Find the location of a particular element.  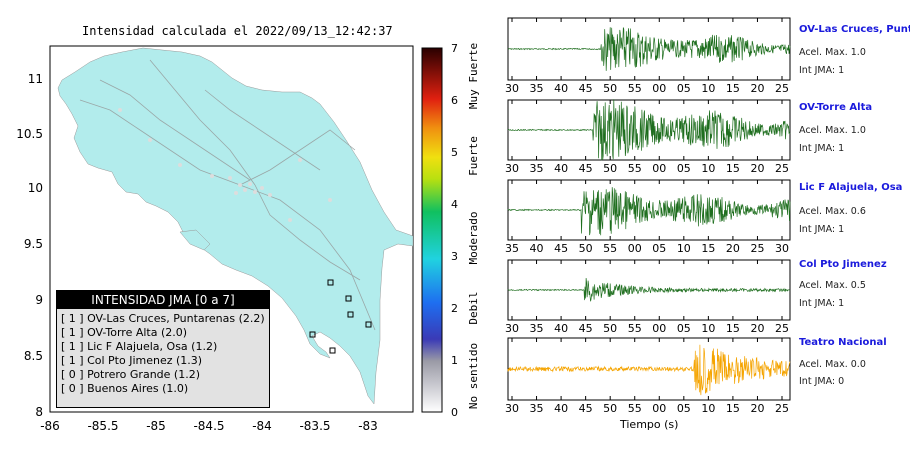

map-y-axis: 11 10.5 10 9.5 9 8.5 8 is located at coordinates (29, 245).